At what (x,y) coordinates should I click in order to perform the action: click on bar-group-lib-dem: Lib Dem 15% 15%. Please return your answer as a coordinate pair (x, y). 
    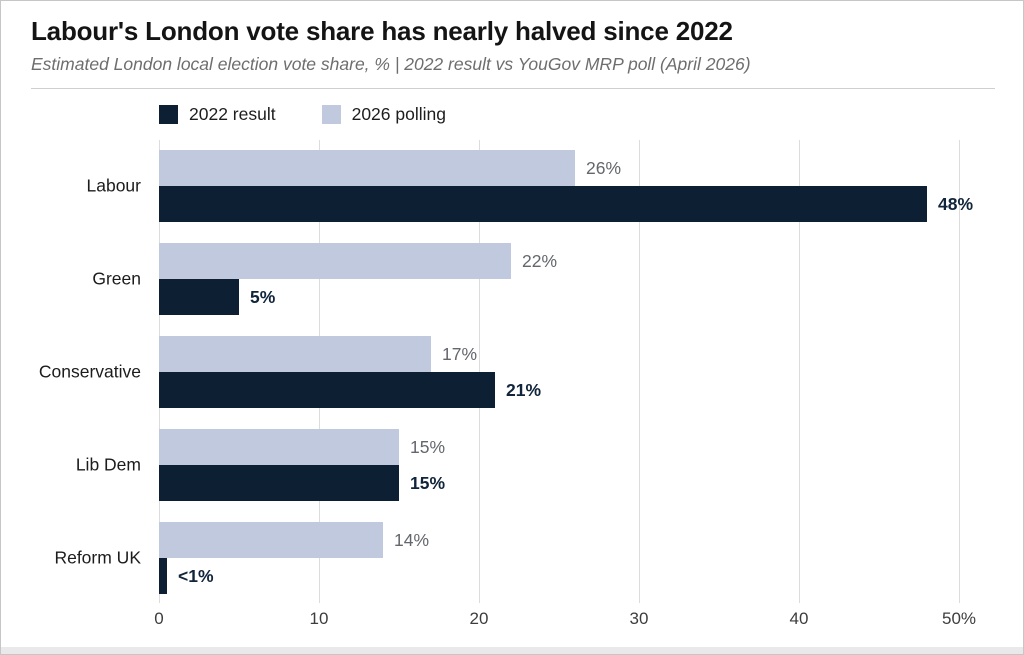
    Looking at the image, I should click on (545, 465).